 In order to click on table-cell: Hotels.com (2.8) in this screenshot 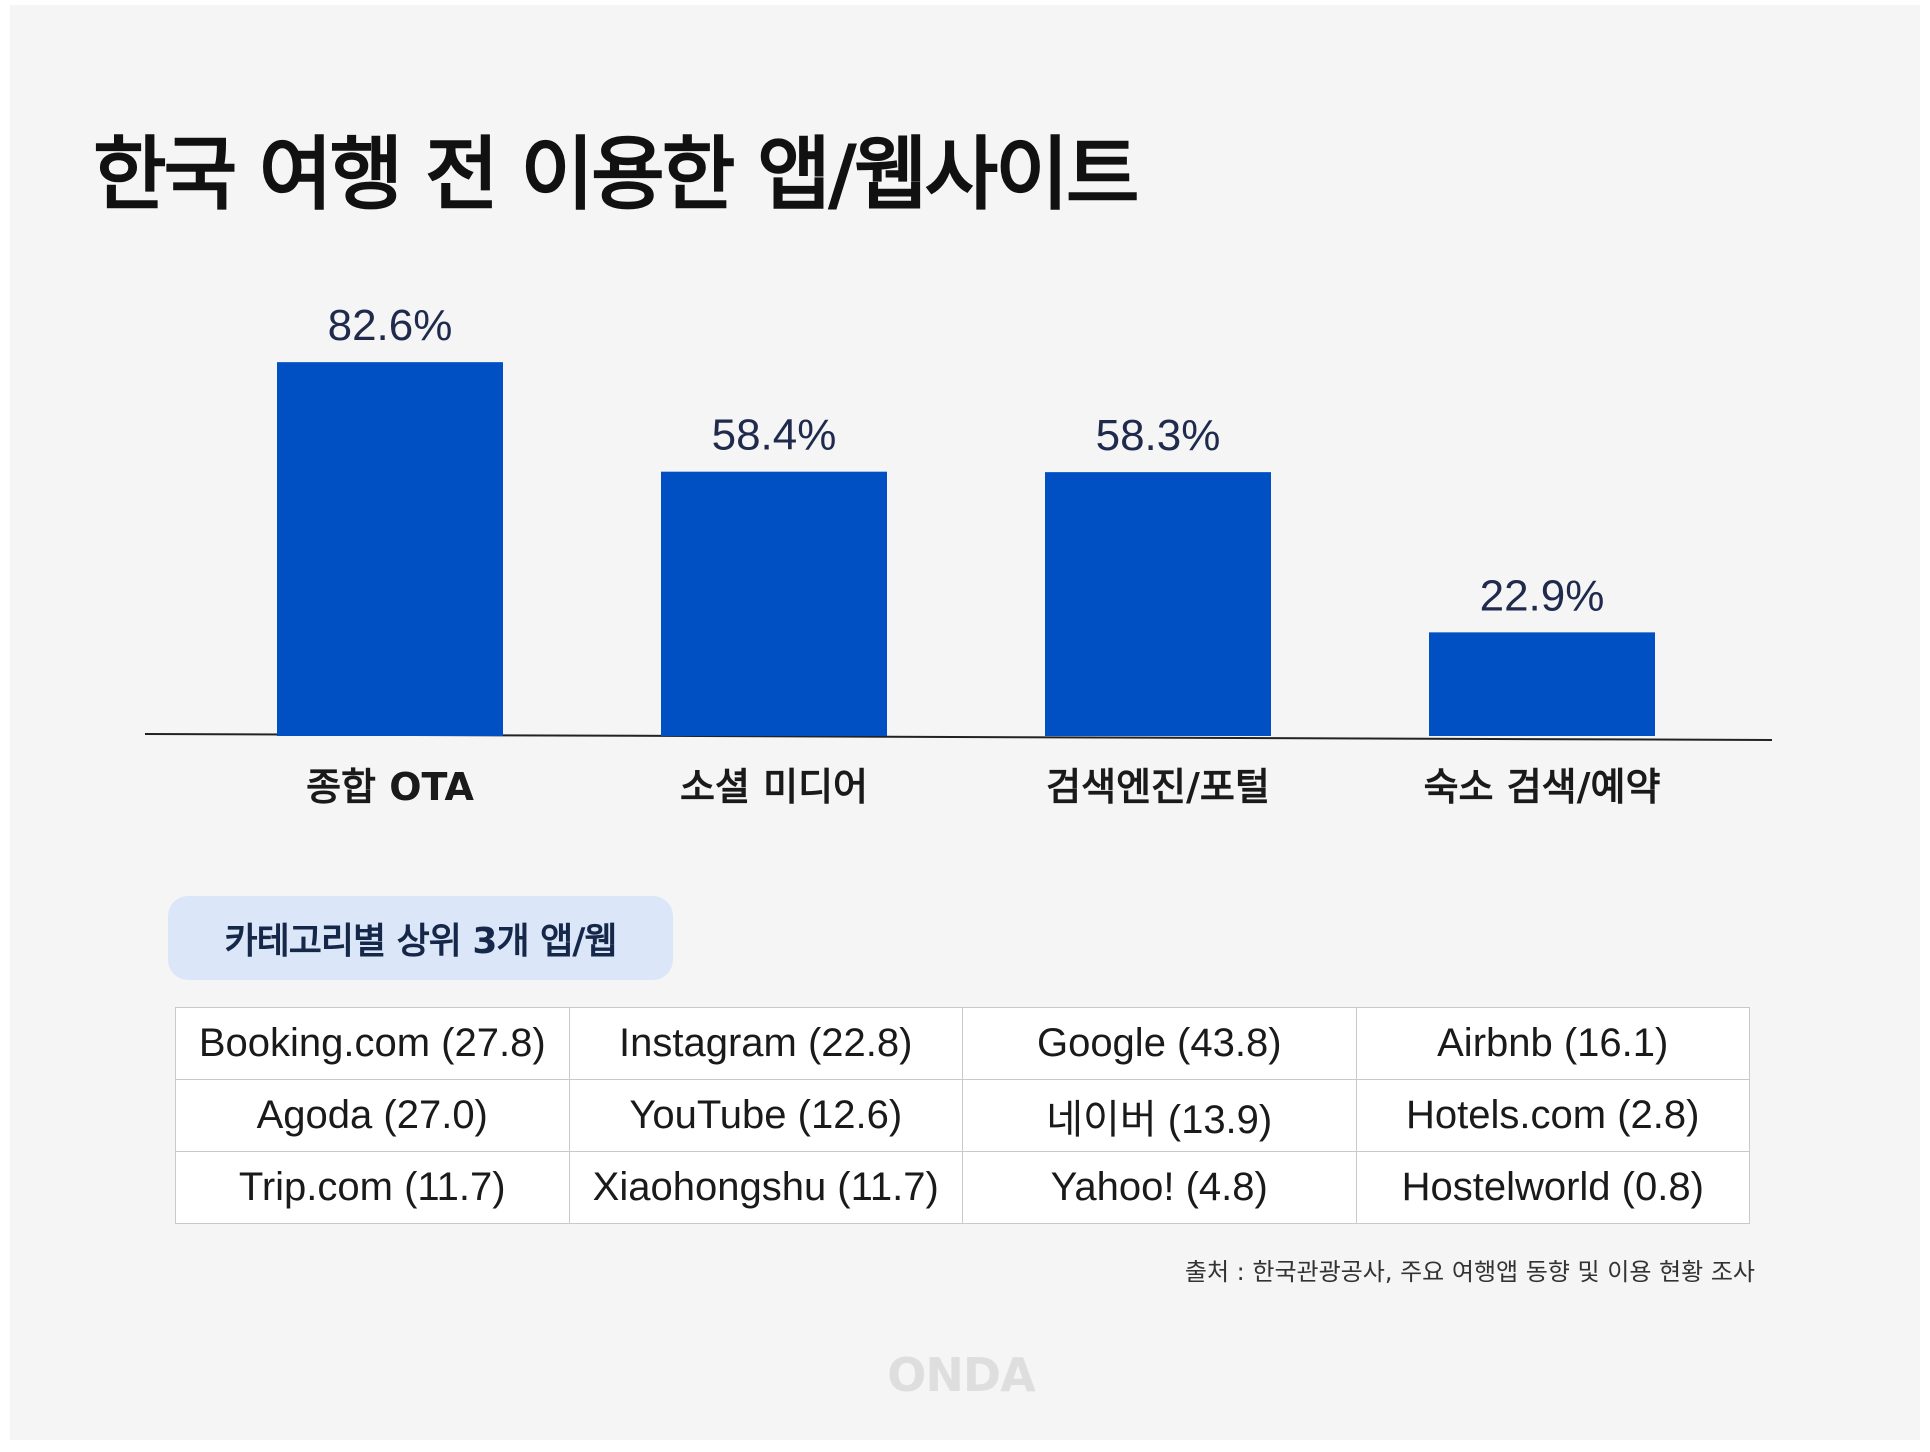, I will do `click(1552, 1115)`.